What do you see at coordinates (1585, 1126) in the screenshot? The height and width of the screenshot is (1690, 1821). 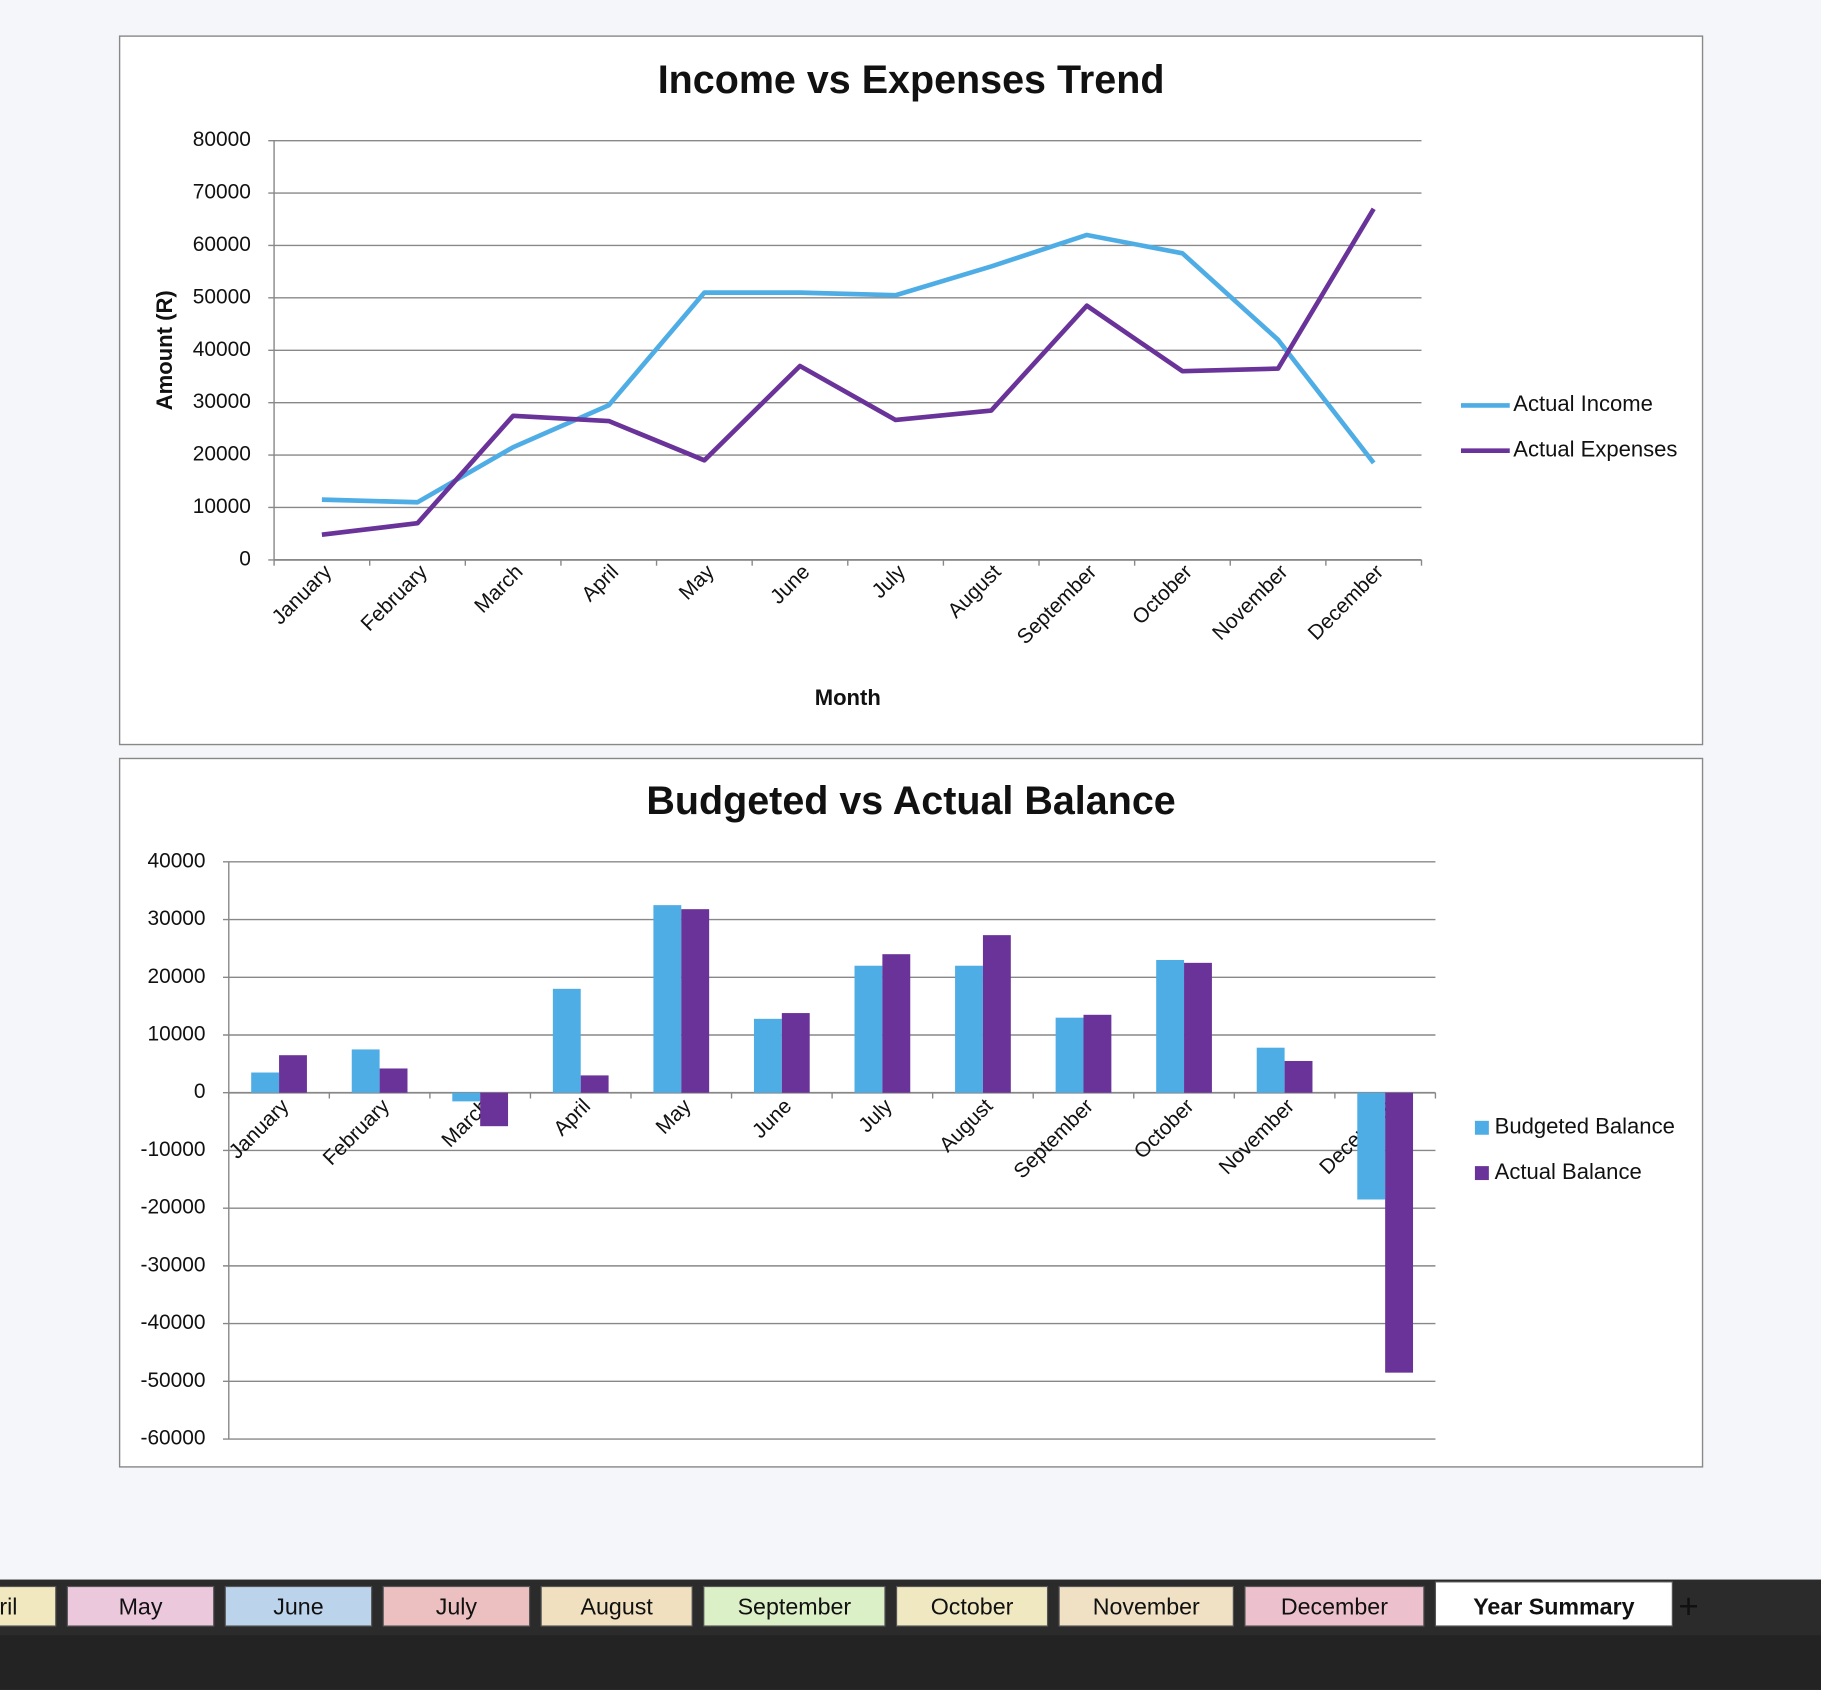 I see `legend-label: Budgeted Balance` at bounding box center [1585, 1126].